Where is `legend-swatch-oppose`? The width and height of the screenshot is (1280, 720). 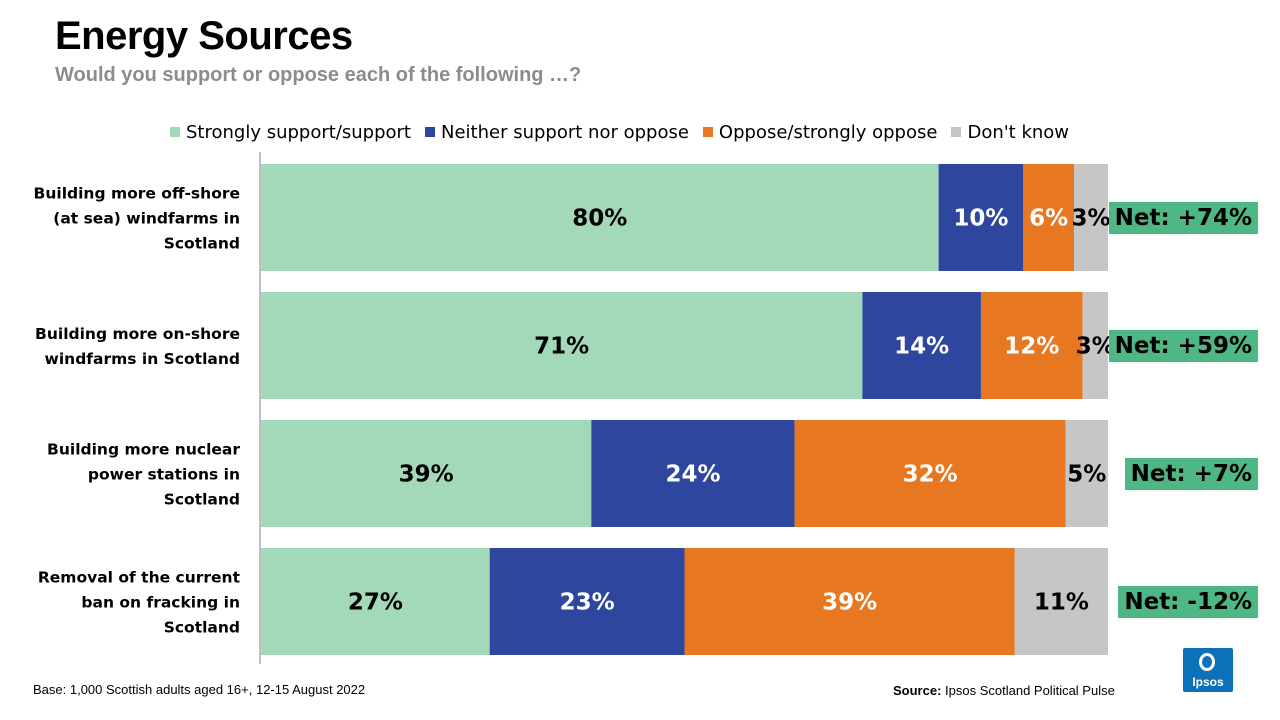
legend-swatch-oppose is located at coordinates (707, 132).